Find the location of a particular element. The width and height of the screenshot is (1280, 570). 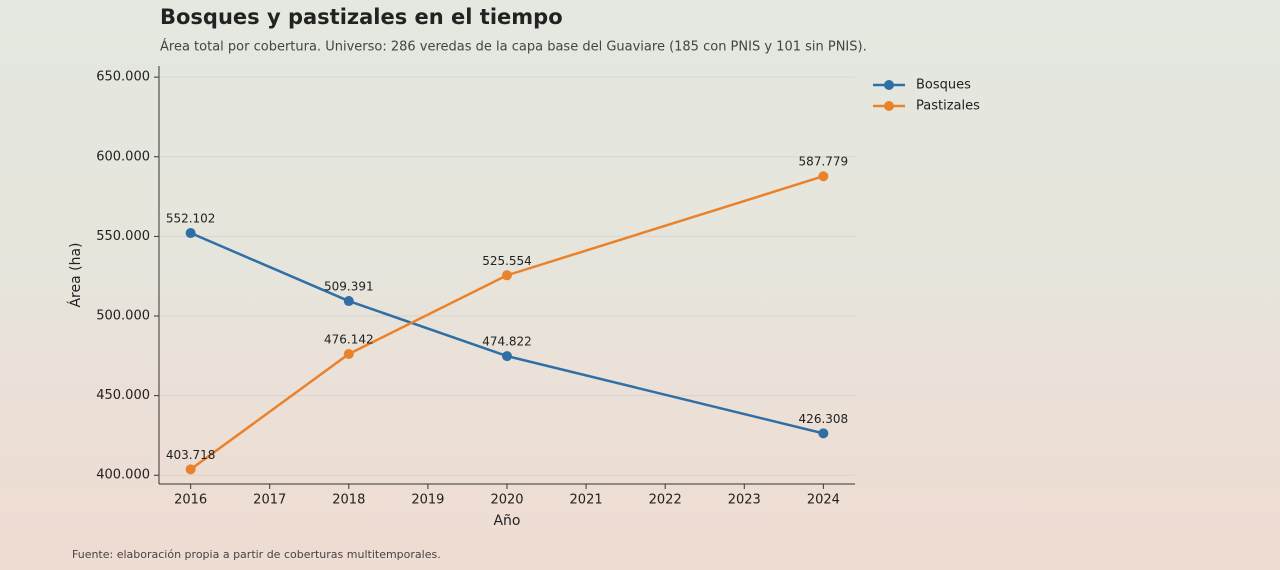

x-tick-label: 2021 is located at coordinates (586, 500).